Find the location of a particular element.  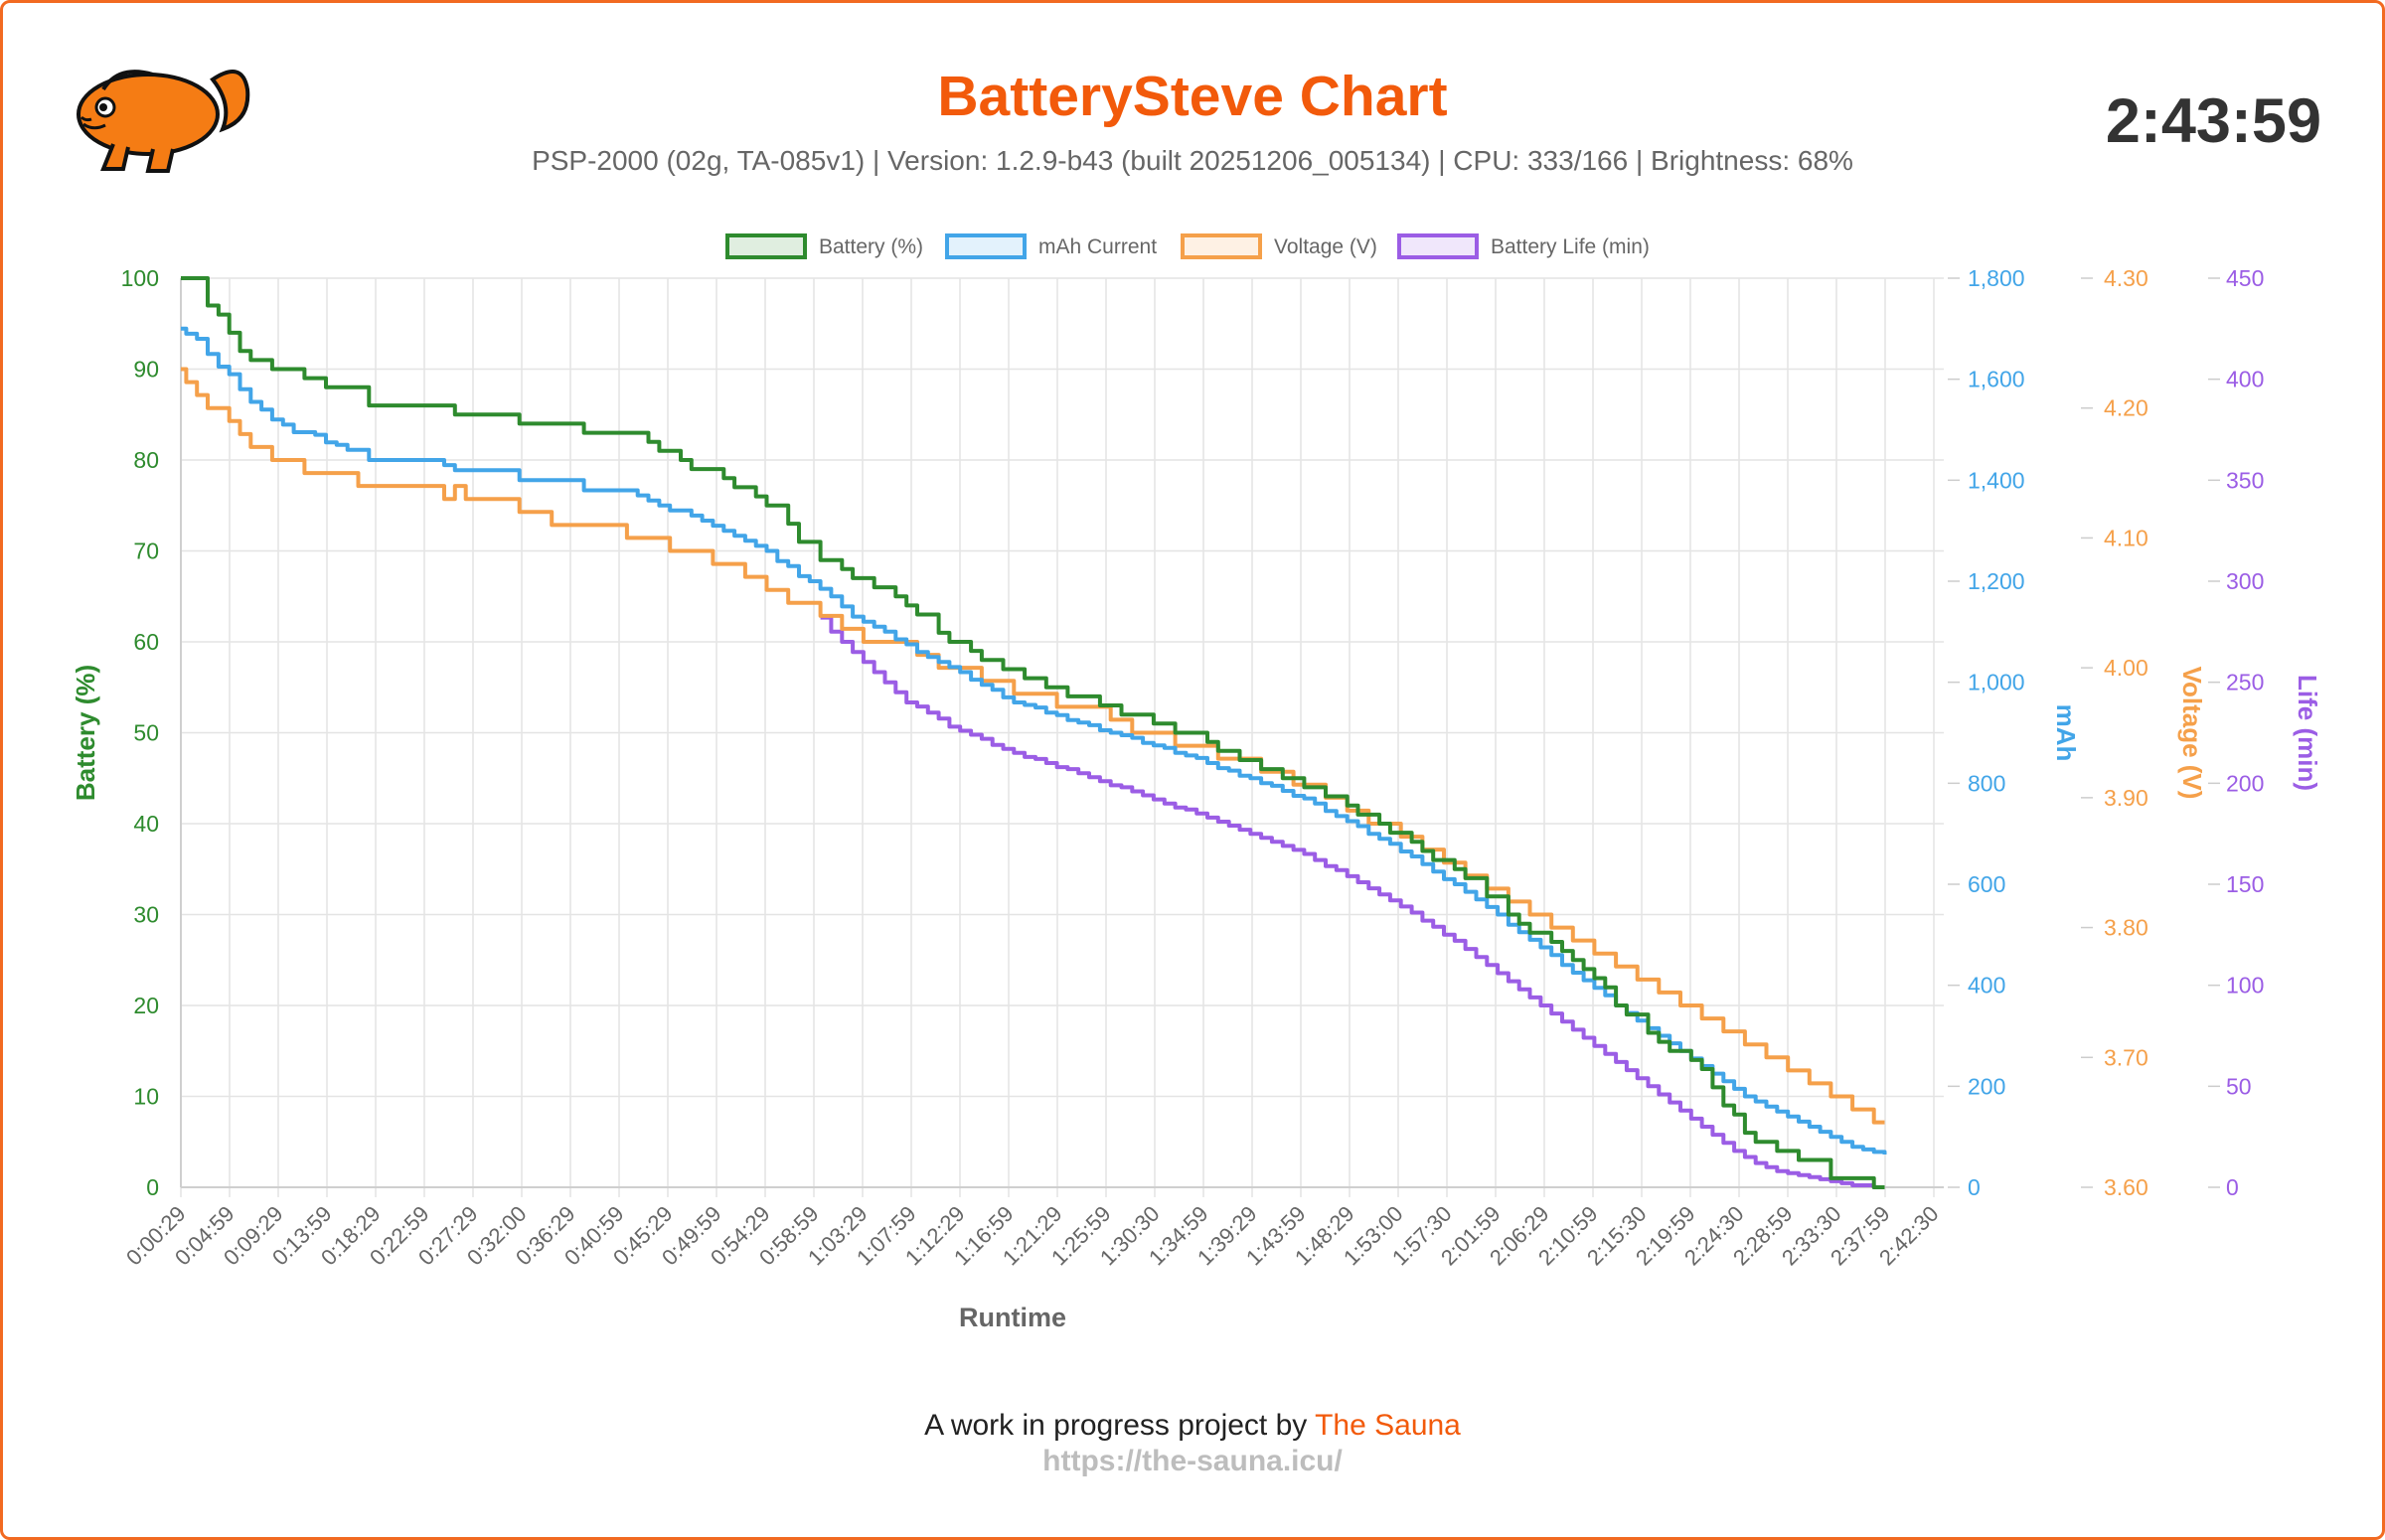

battery-tick-label: 0 is located at coordinates (152, 1187).